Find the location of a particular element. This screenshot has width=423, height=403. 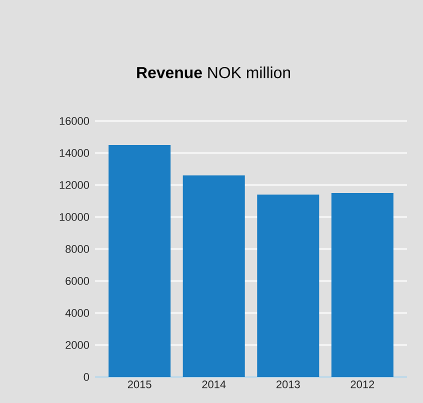

y-tick-label: 12000 is located at coordinates (75, 185).